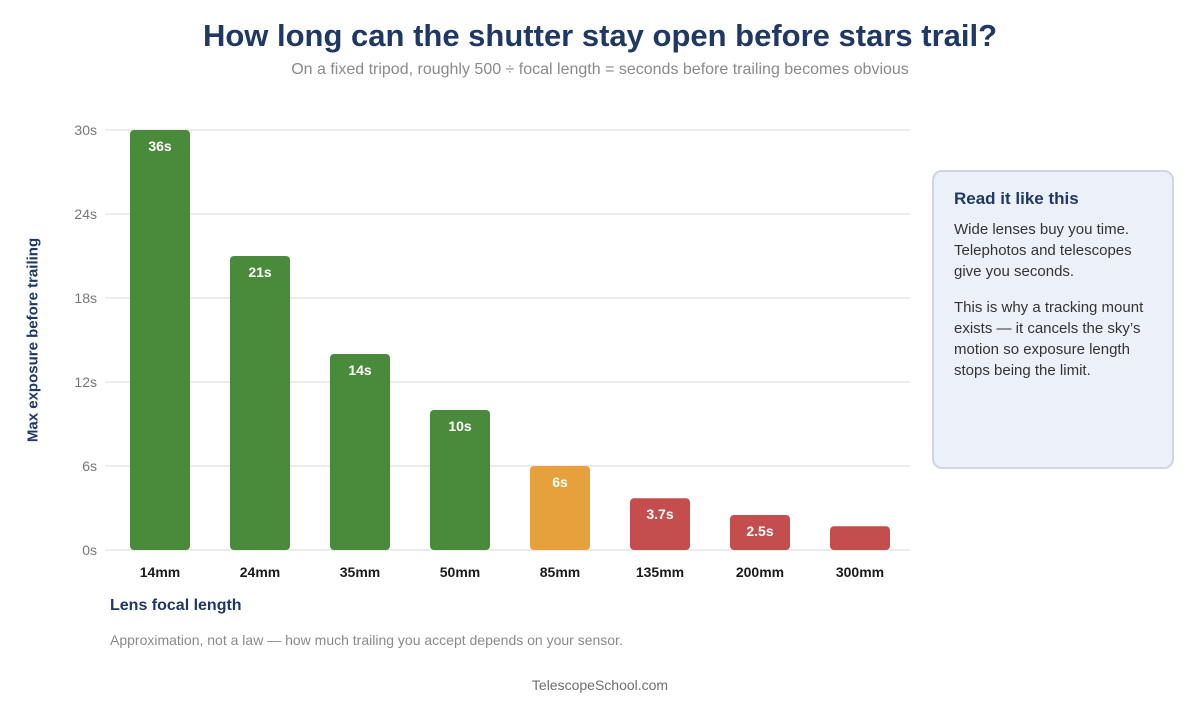 The image size is (1200, 720). Describe the element at coordinates (660, 524) in the screenshot. I see `bar-135mm` at that location.